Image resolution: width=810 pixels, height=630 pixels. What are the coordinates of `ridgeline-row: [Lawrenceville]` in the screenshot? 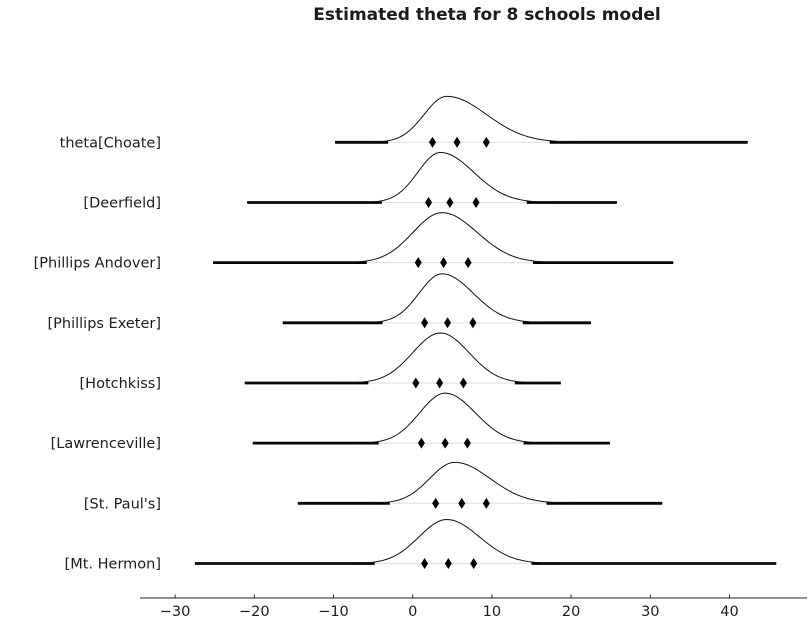 It's located at (330, 422).